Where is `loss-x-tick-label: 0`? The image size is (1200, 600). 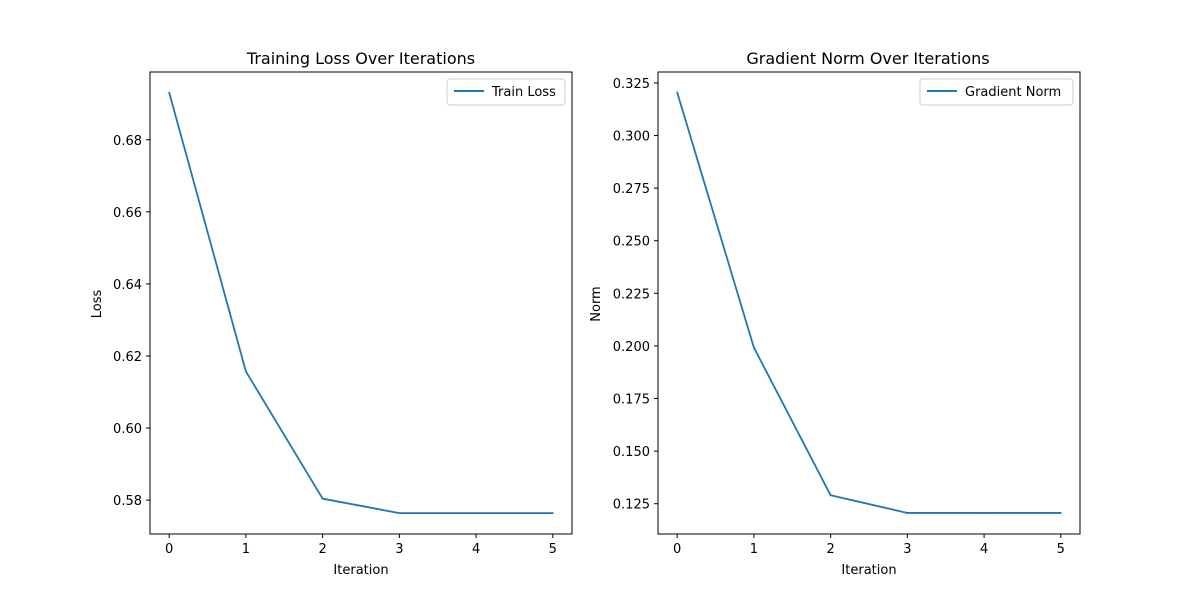
loss-x-tick-label: 0 is located at coordinates (169, 549).